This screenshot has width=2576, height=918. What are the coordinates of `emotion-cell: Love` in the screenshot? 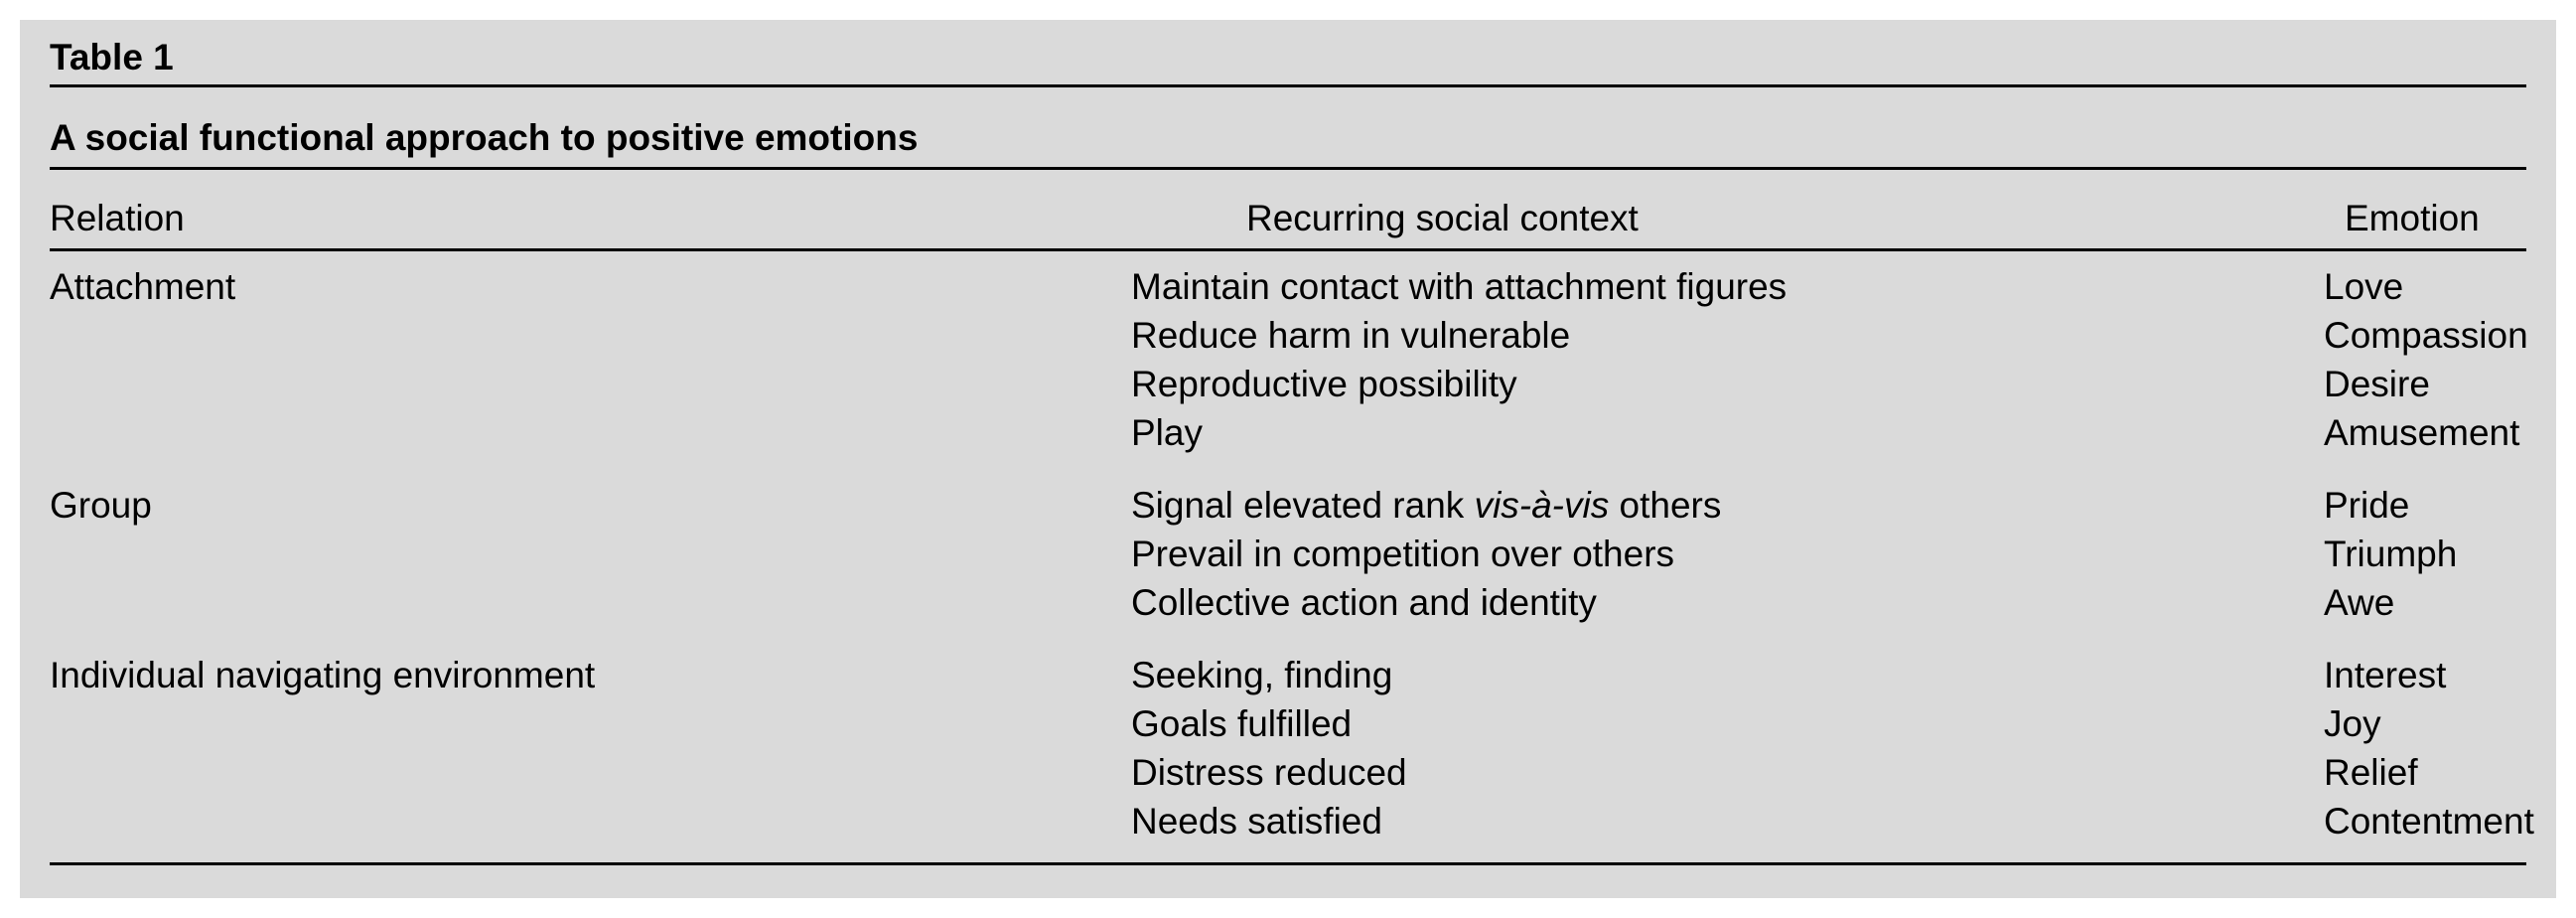 It's located at (2364, 286).